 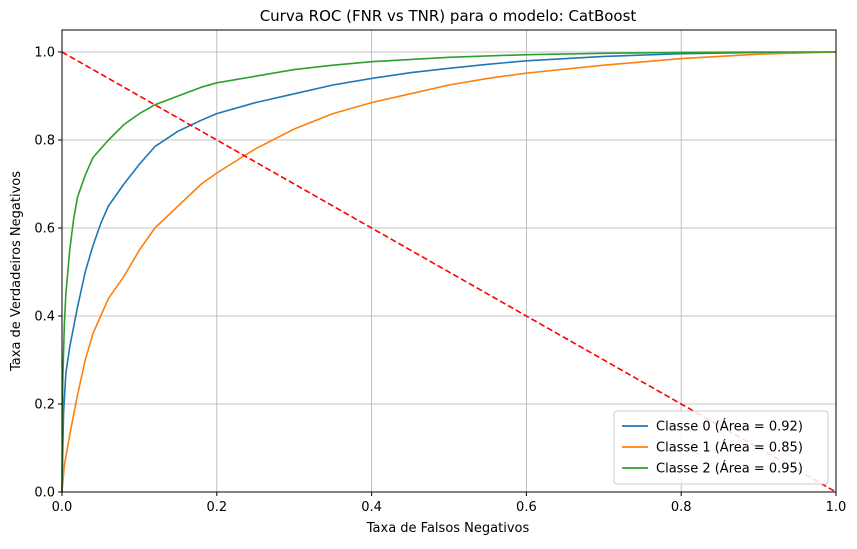 What do you see at coordinates (44, 405) in the screenshot?
I see `y-tick-label: 0.2` at bounding box center [44, 405].